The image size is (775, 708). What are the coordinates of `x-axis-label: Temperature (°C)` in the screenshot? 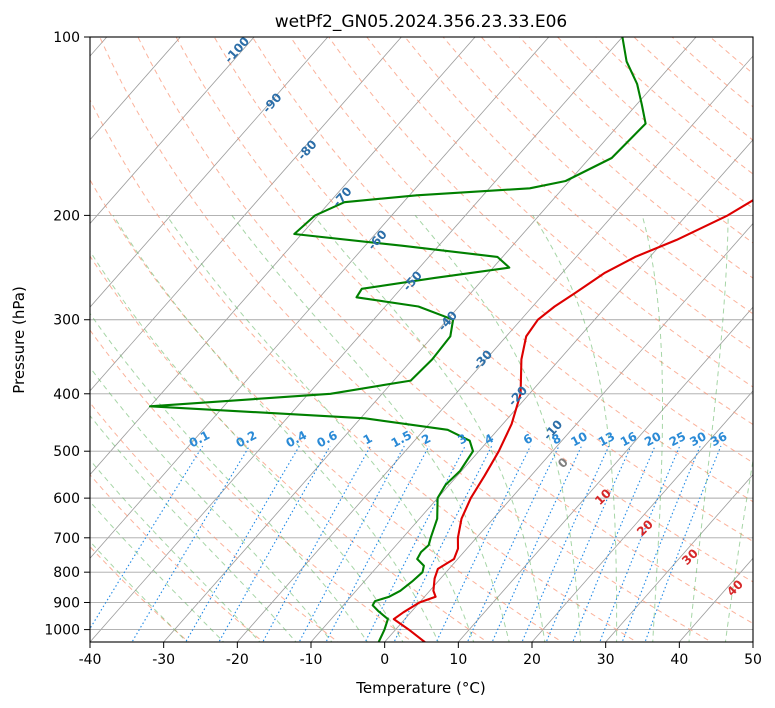 It's located at (420, 688).